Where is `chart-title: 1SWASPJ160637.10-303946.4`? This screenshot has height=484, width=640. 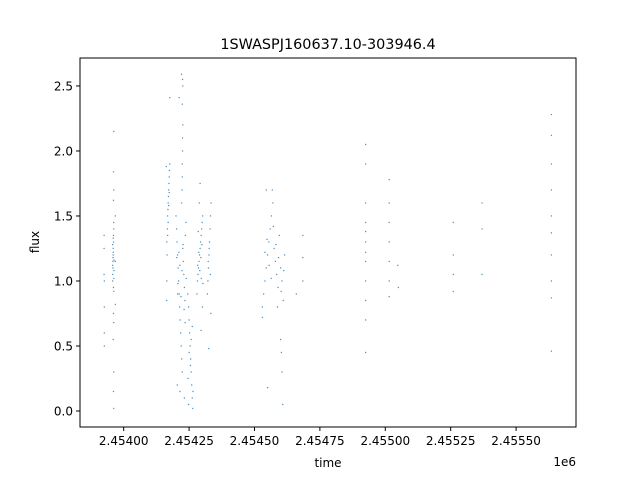
chart-title: 1SWASPJ160637.10-303946.4 is located at coordinates (327, 45).